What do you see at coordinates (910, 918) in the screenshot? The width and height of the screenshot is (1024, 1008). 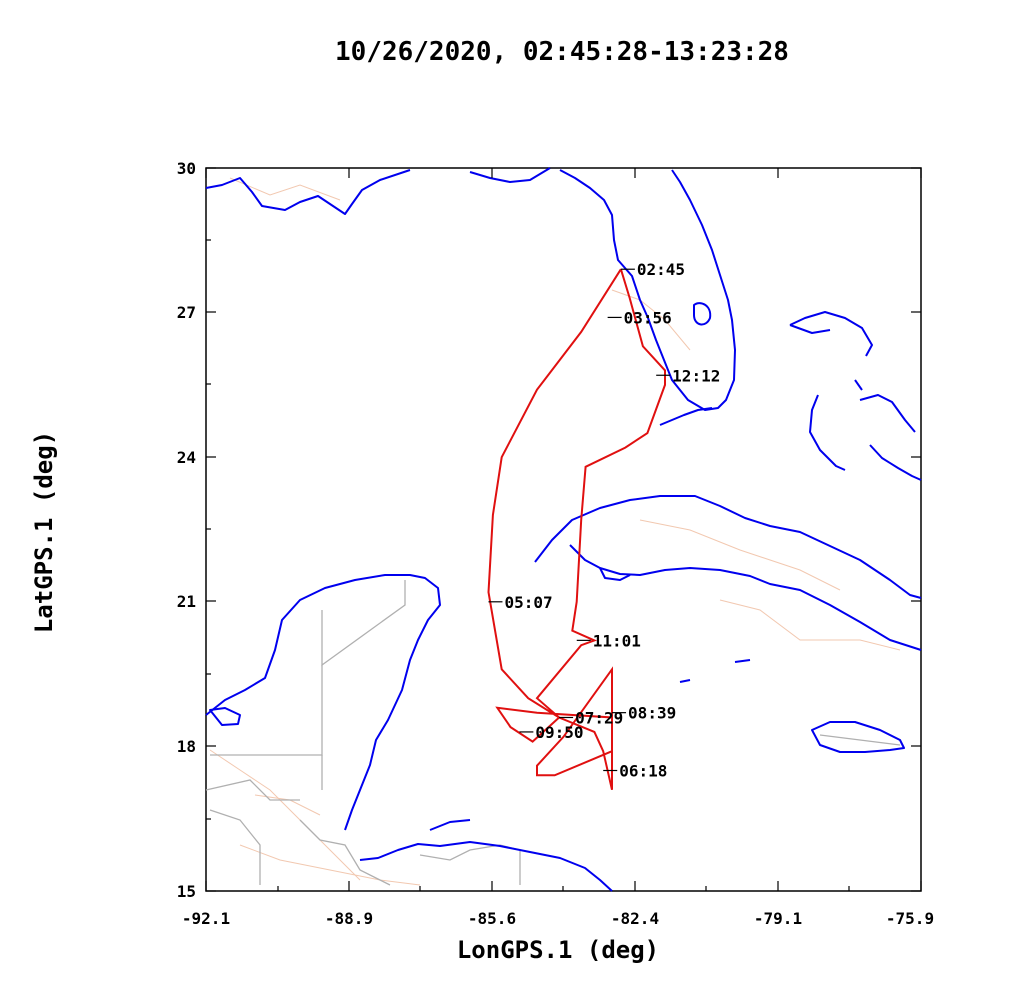 I see `x-tick-label: -75.9` at bounding box center [910, 918].